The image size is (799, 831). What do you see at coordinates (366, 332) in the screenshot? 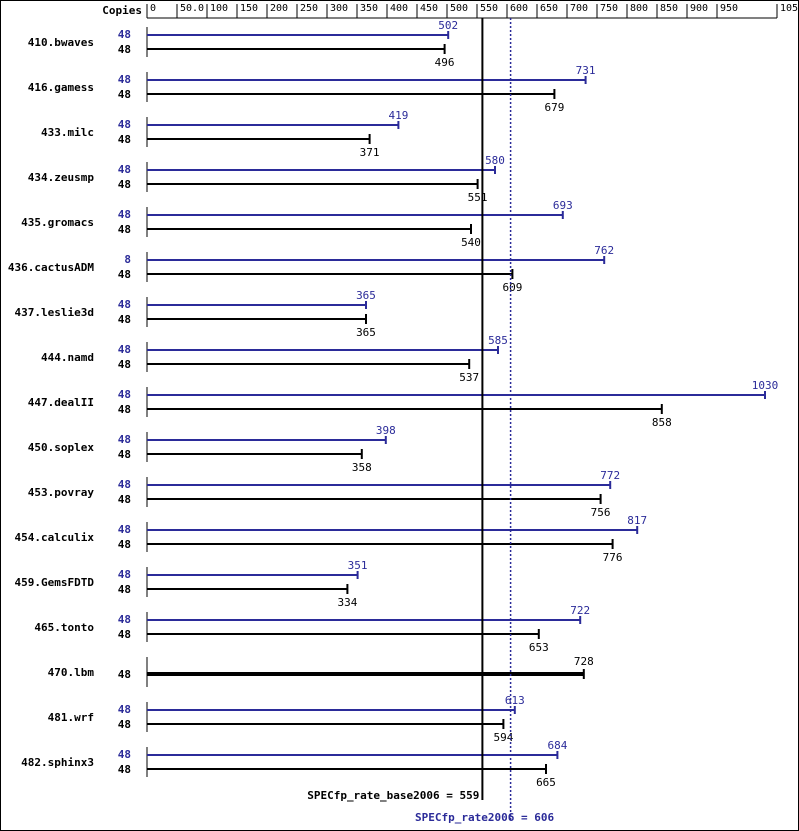
I see `base-value-label: 365` at bounding box center [366, 332].